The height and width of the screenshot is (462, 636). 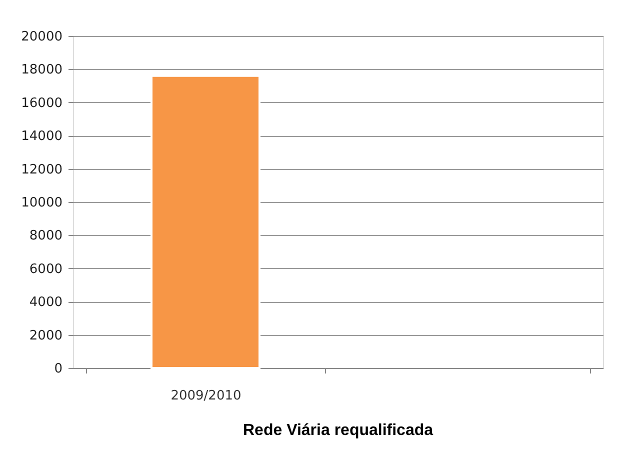 What do you see at coordinates (41, 136) in the screenshot?
I see `y-tick-label: 14000` at bounding box center [41, 136].